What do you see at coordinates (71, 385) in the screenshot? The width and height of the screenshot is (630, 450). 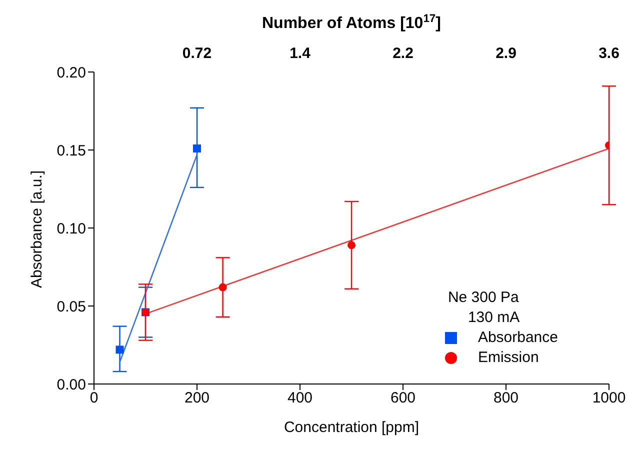 I see `y-tick-label: 0.00` at bounding box center [71, 385].